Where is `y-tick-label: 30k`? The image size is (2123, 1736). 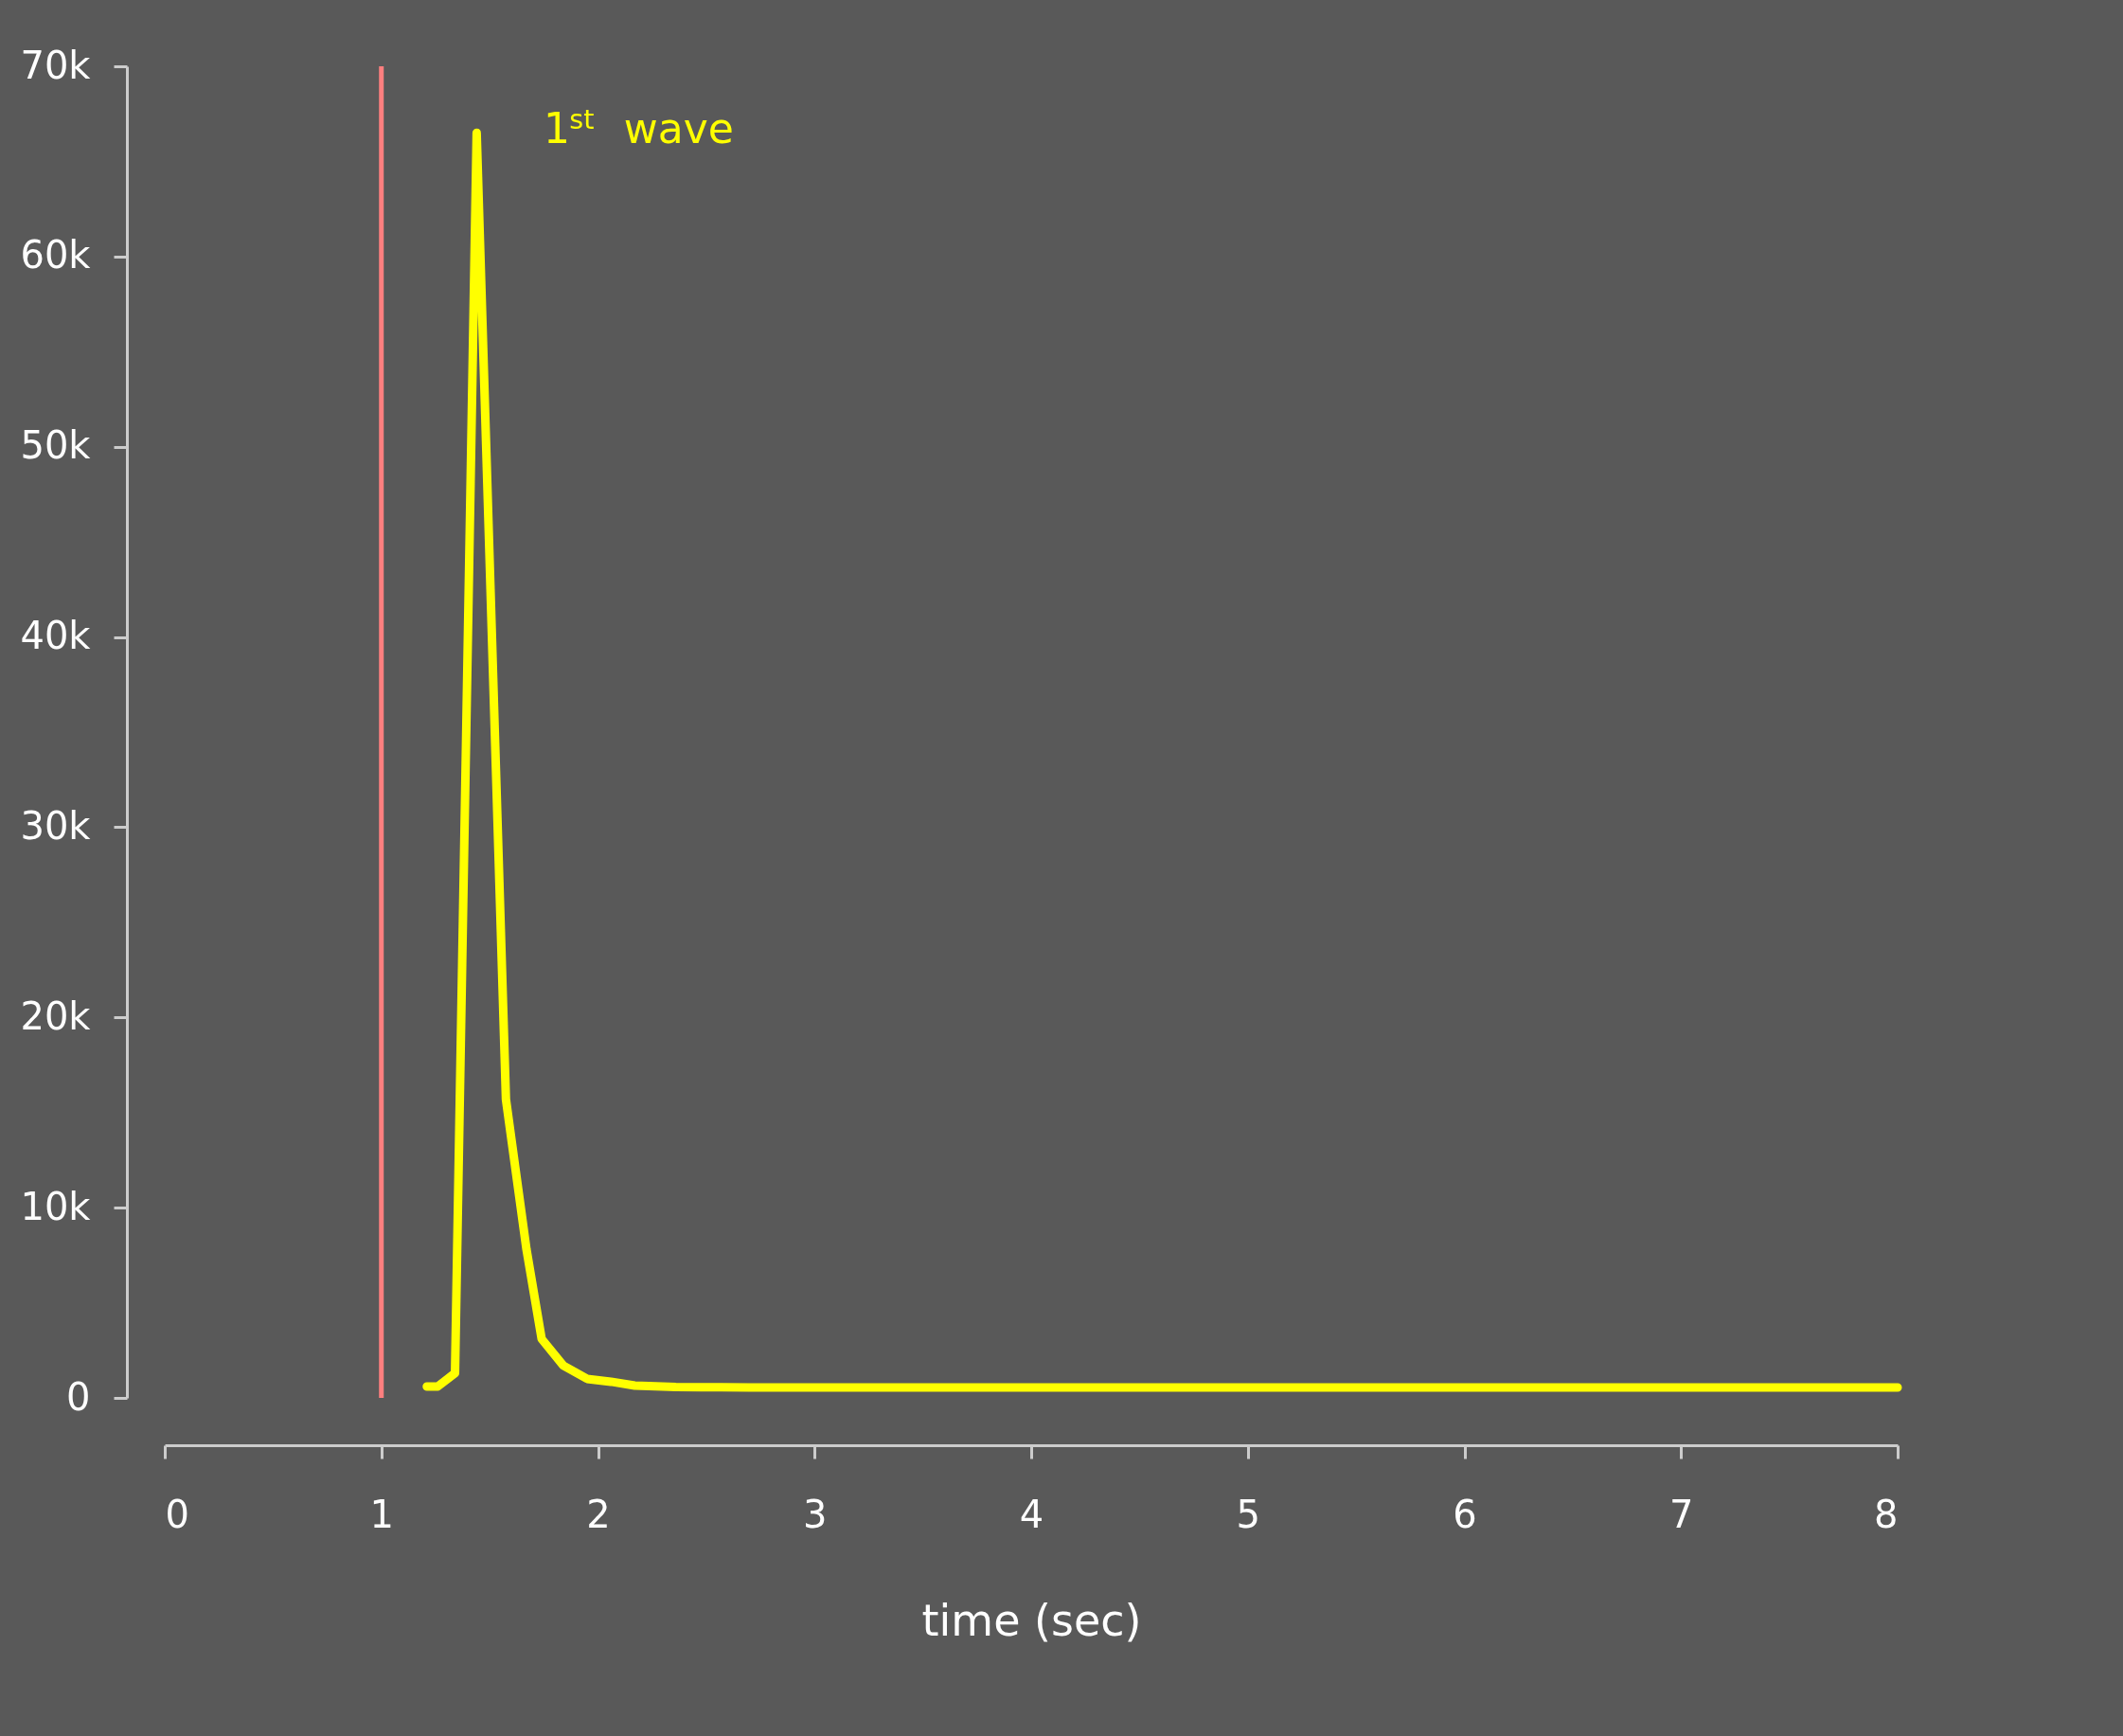 y-tick-label: 30k is located at coordinates (56, 825).